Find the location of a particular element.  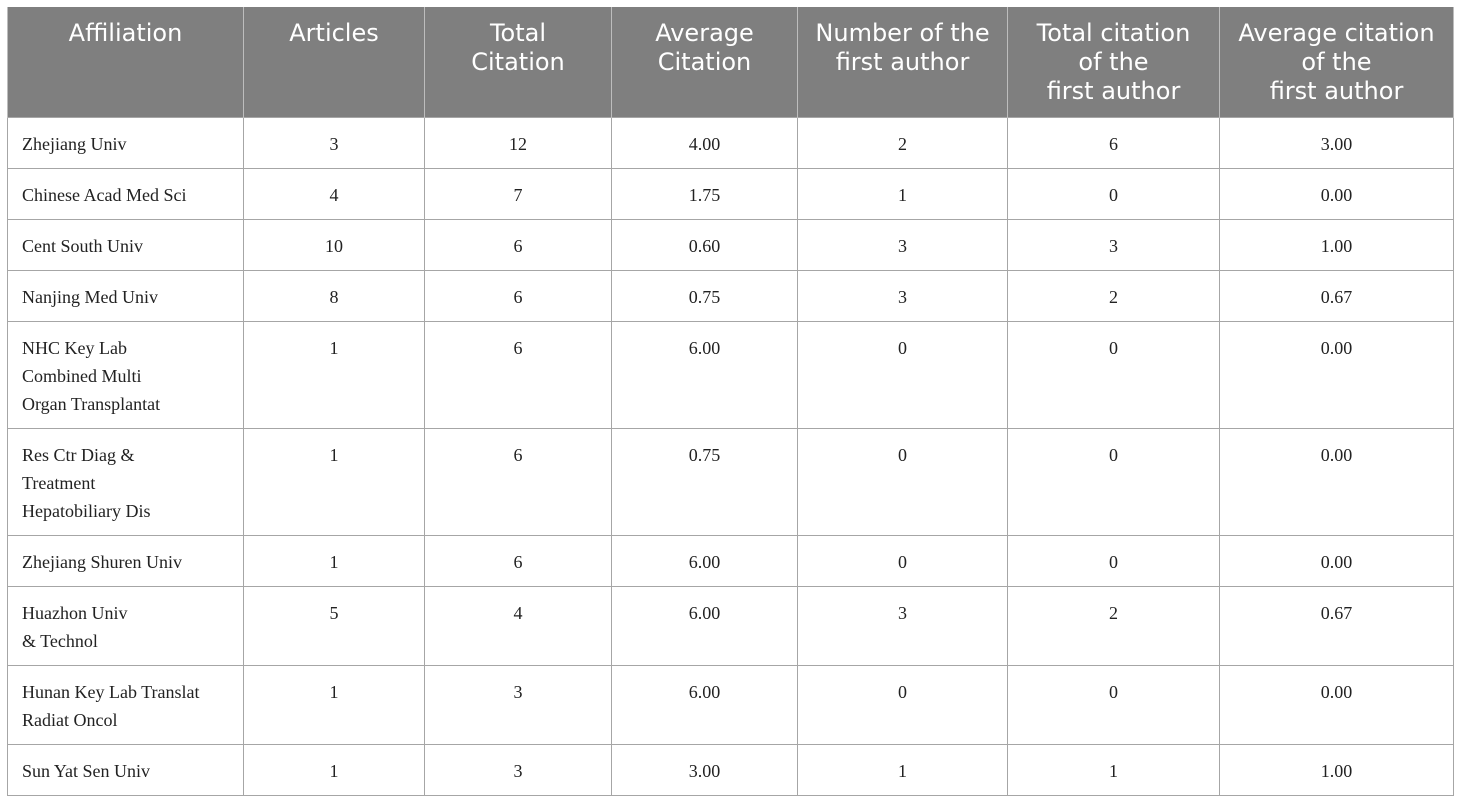

table-row: Chinese Acad Med Sci 4 7 1.75 1 0 0.00 is located at coordinates (730, 193).